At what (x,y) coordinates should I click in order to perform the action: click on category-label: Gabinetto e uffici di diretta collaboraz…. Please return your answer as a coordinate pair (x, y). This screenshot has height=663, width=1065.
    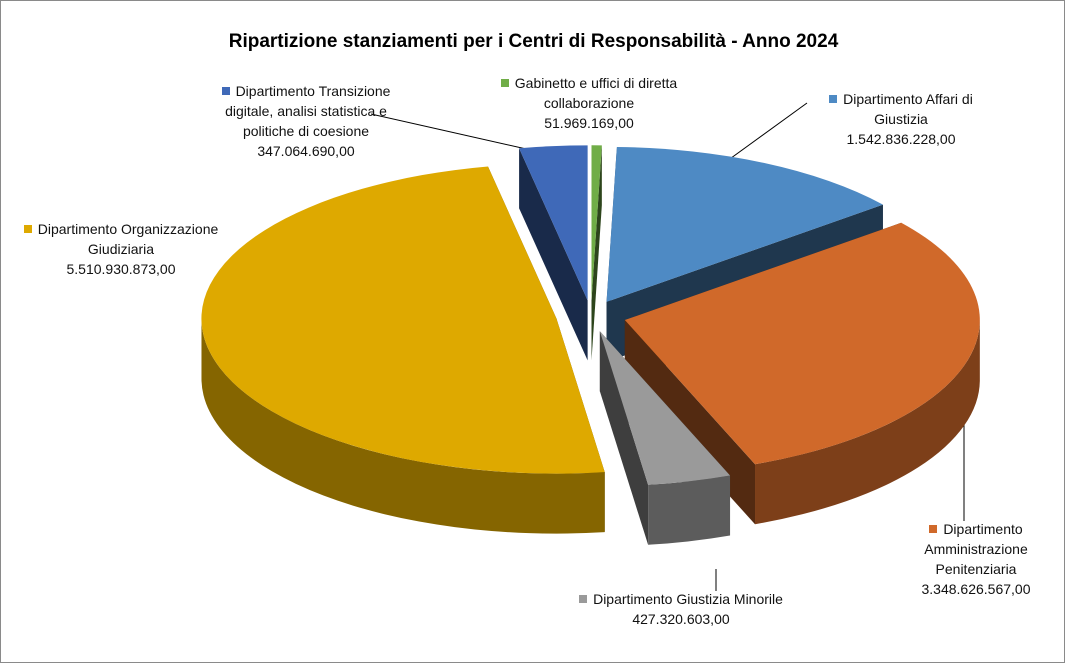
    Looking at the image, I should click on (596, 93).